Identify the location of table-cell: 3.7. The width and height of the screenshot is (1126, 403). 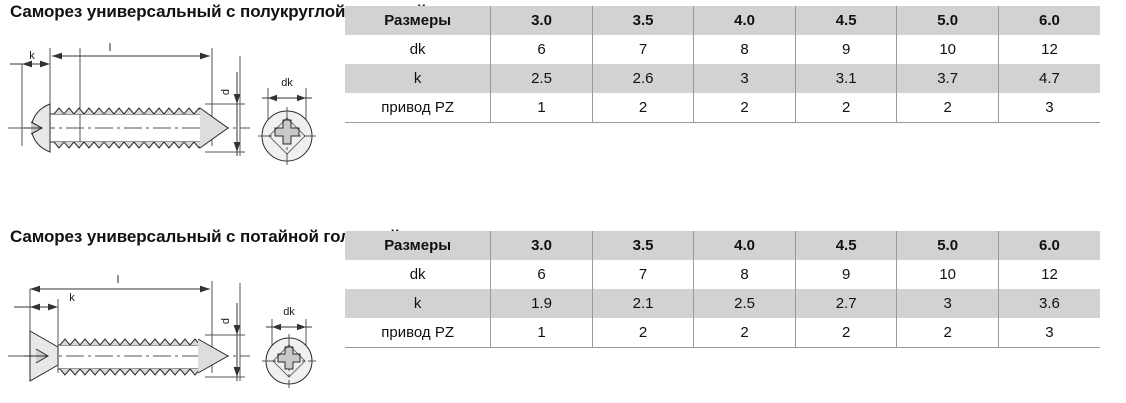
(947, 78).